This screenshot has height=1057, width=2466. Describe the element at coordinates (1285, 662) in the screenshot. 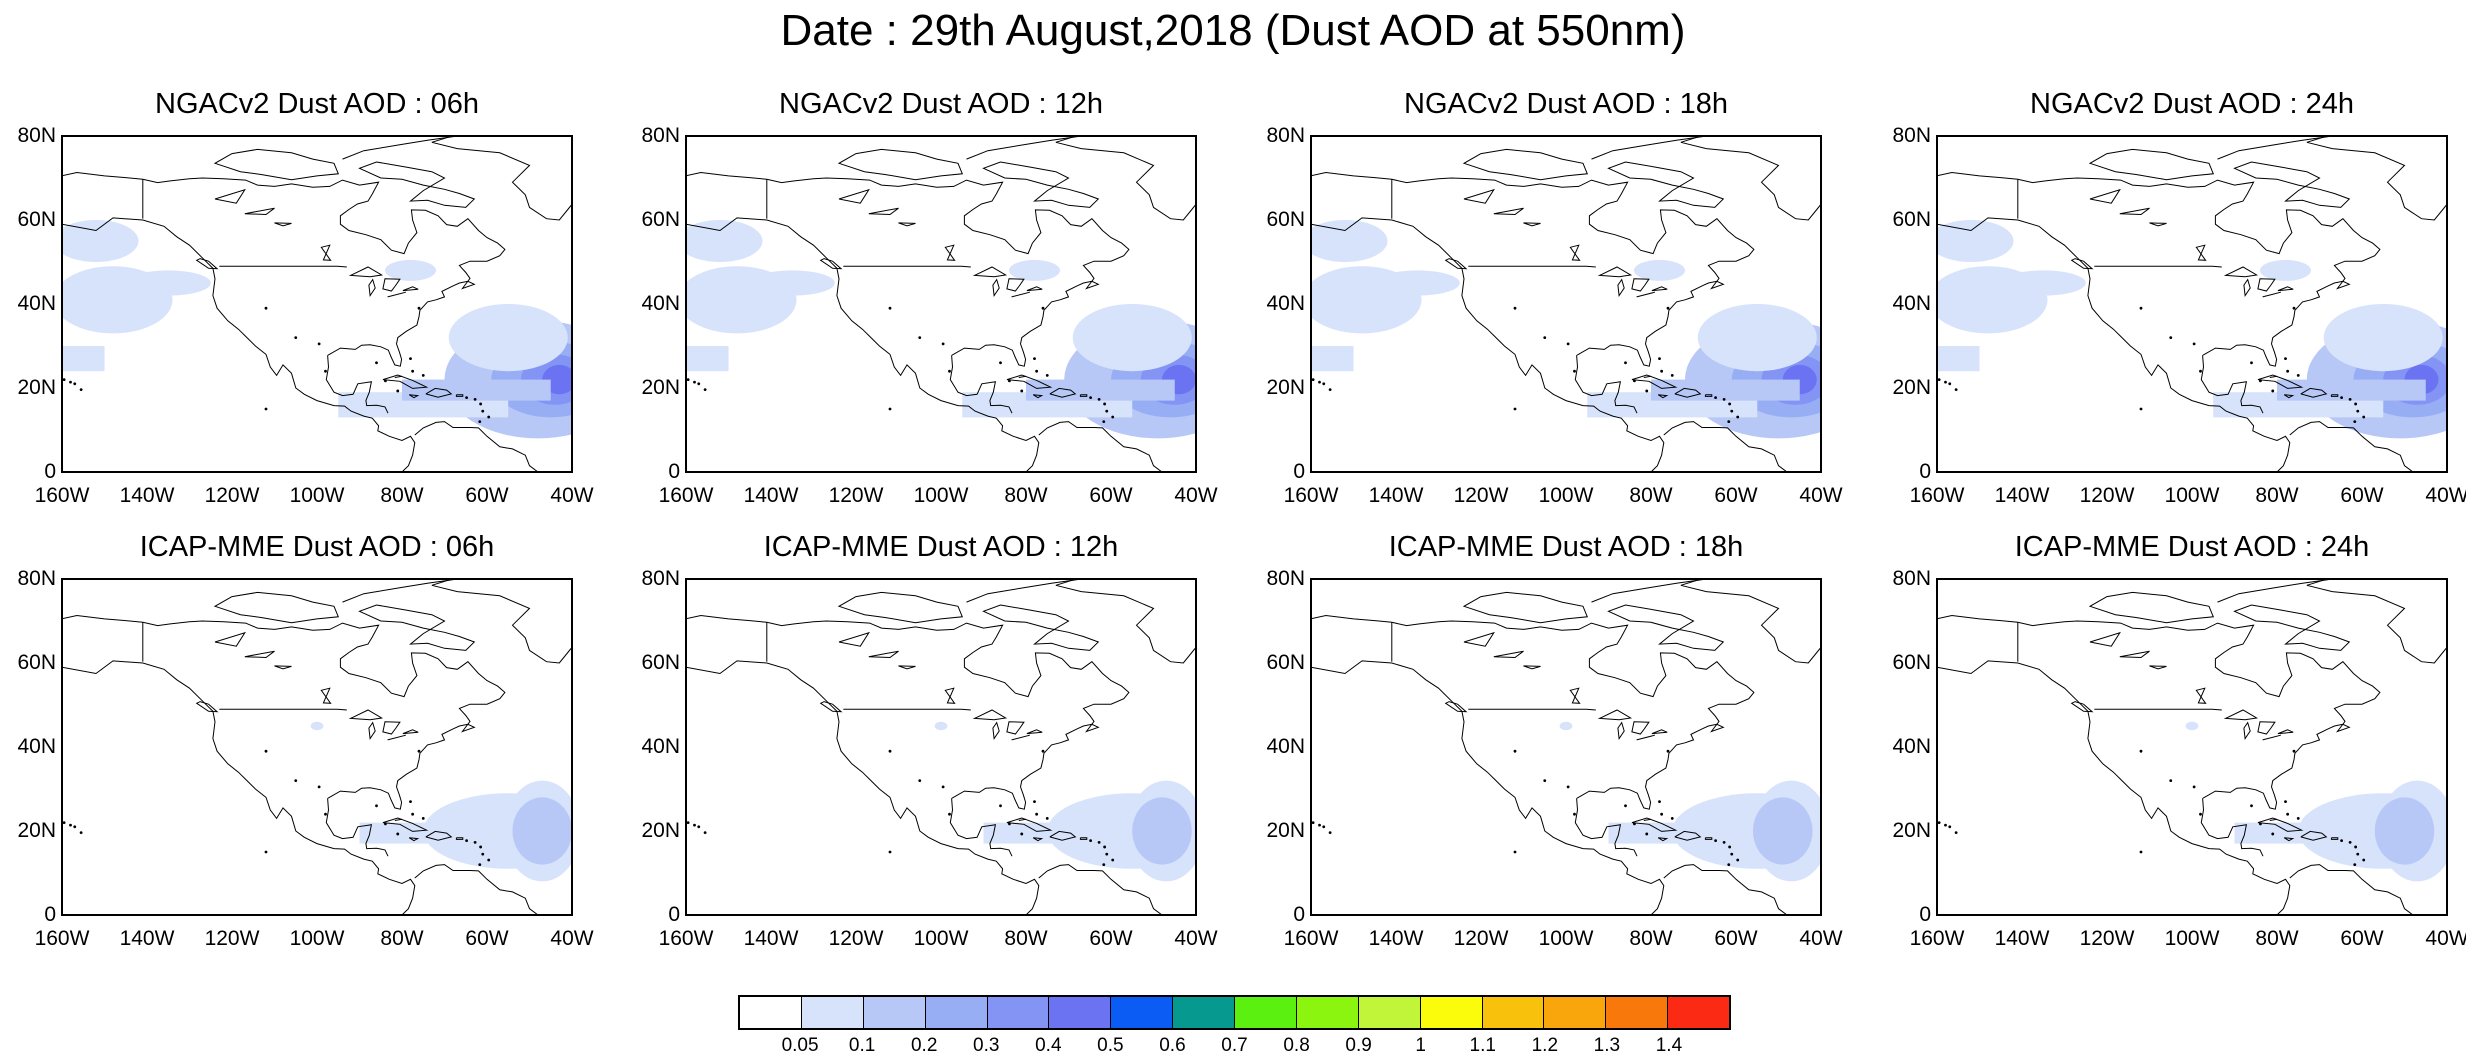

I see `lat-tick-label: 60N` at that location.